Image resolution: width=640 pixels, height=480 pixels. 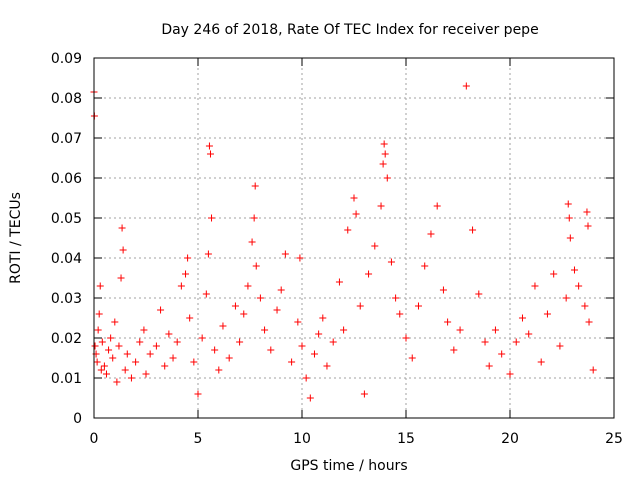 I want to click on x-tick-label: 20, so click(x=510, y=439).